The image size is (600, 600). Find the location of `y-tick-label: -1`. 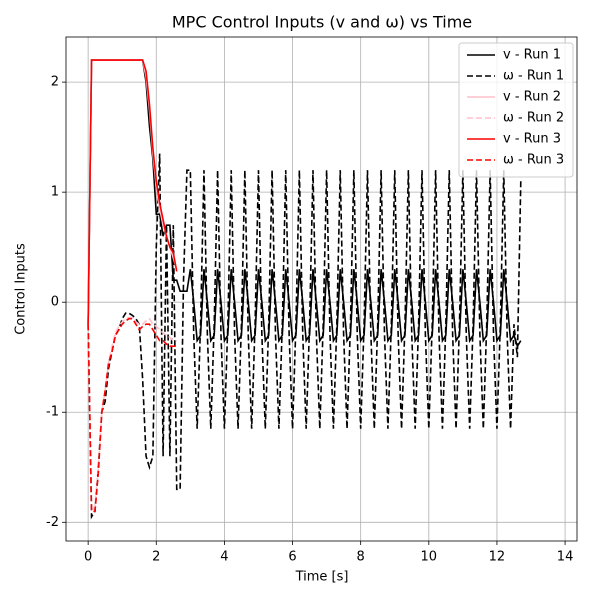

y-tick-label: -1 is located at coordinates (52, 412).